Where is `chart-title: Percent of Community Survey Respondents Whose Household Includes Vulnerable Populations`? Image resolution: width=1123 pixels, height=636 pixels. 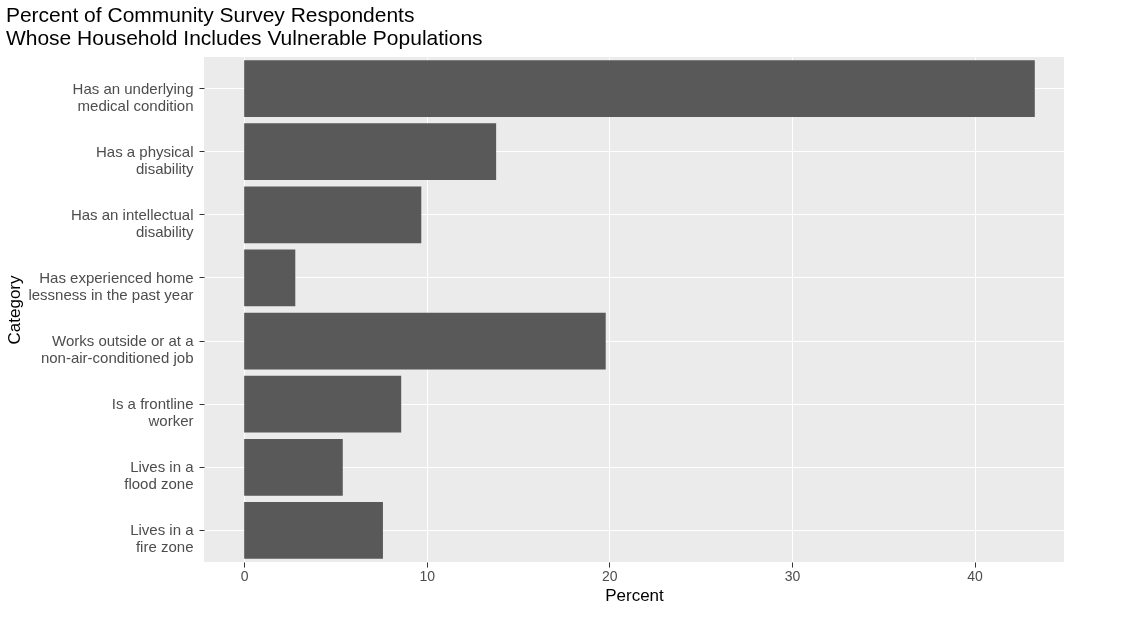 chart-title: Percent of Community Survey Respondents Whose Household Includes Vulnerable Populations is located at coordinates (244, 26).